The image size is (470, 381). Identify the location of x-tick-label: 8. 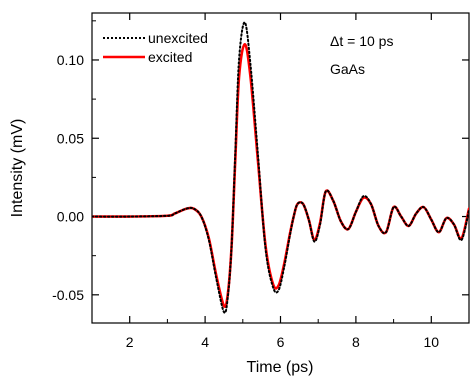
(356, 342).